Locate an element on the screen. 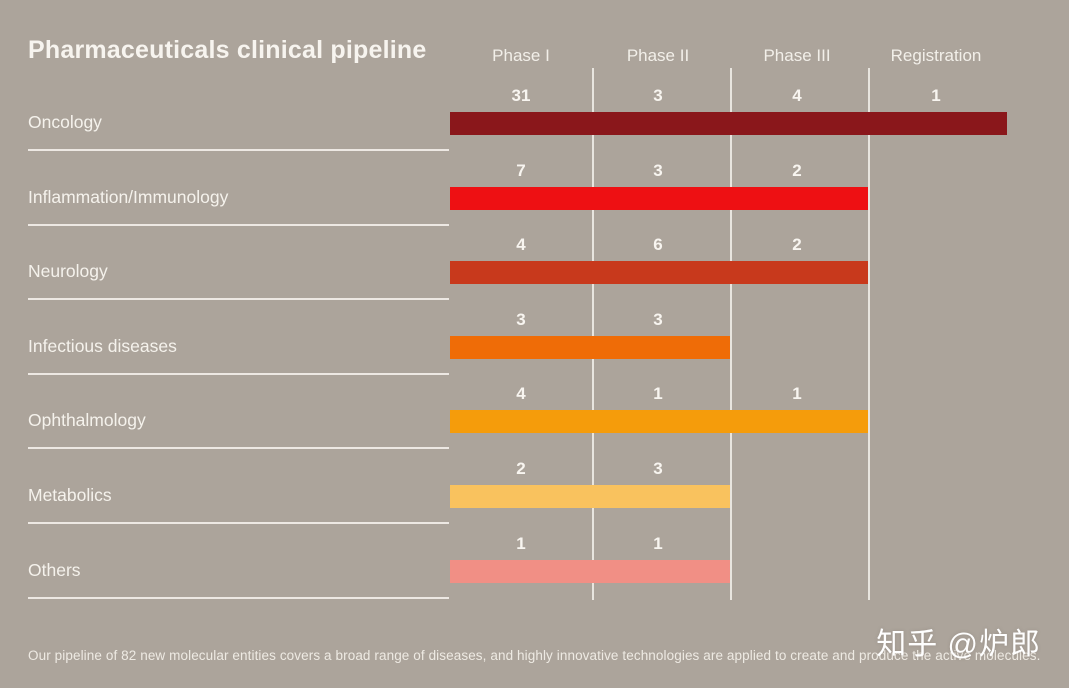  category-label: Infectious diseases is located at coordinates (102, 346).